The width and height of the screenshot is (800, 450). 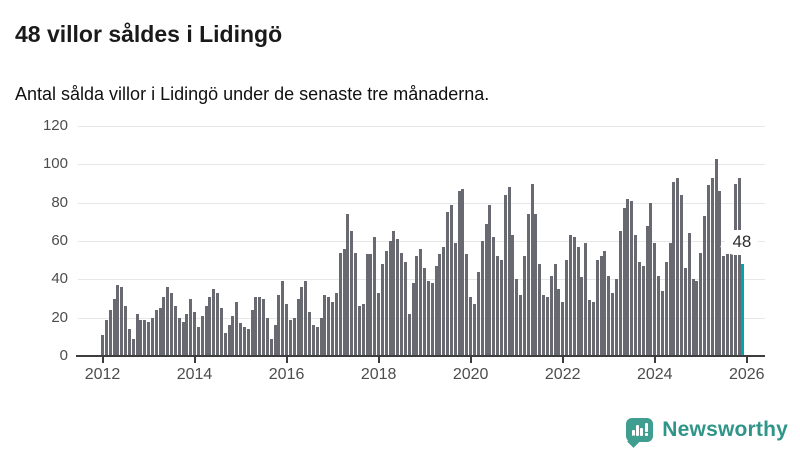 I want to click on x-axis-label: 2020, so click(x=470, y=374).